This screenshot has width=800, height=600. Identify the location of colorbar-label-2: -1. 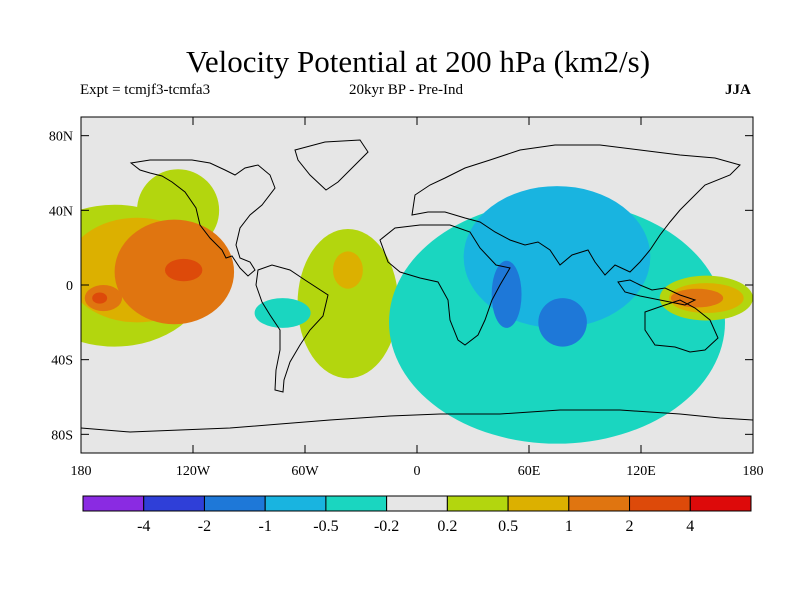
(265, 526).